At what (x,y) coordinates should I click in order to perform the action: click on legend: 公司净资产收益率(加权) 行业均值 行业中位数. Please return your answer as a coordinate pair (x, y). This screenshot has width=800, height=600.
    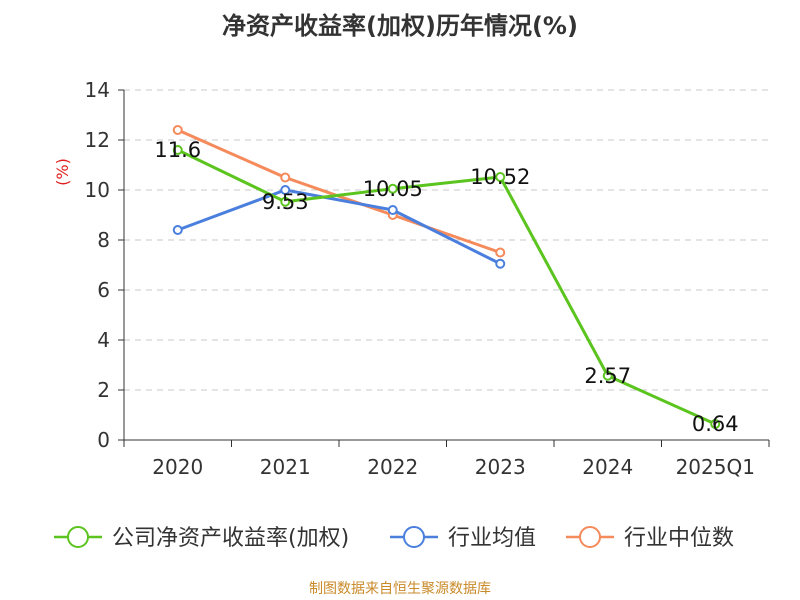
    Looking at the image, I should click on (394, 538).